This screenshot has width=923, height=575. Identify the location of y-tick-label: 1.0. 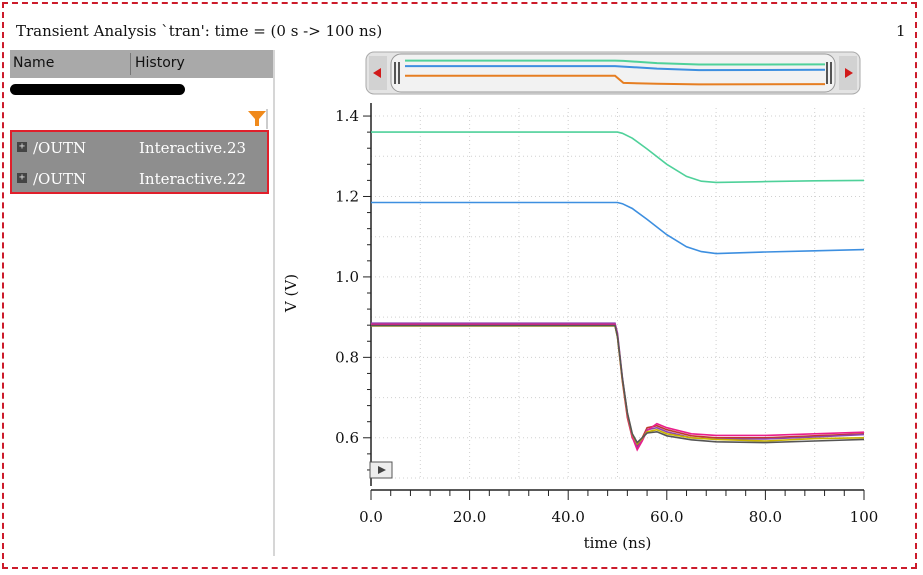
(347, 277).